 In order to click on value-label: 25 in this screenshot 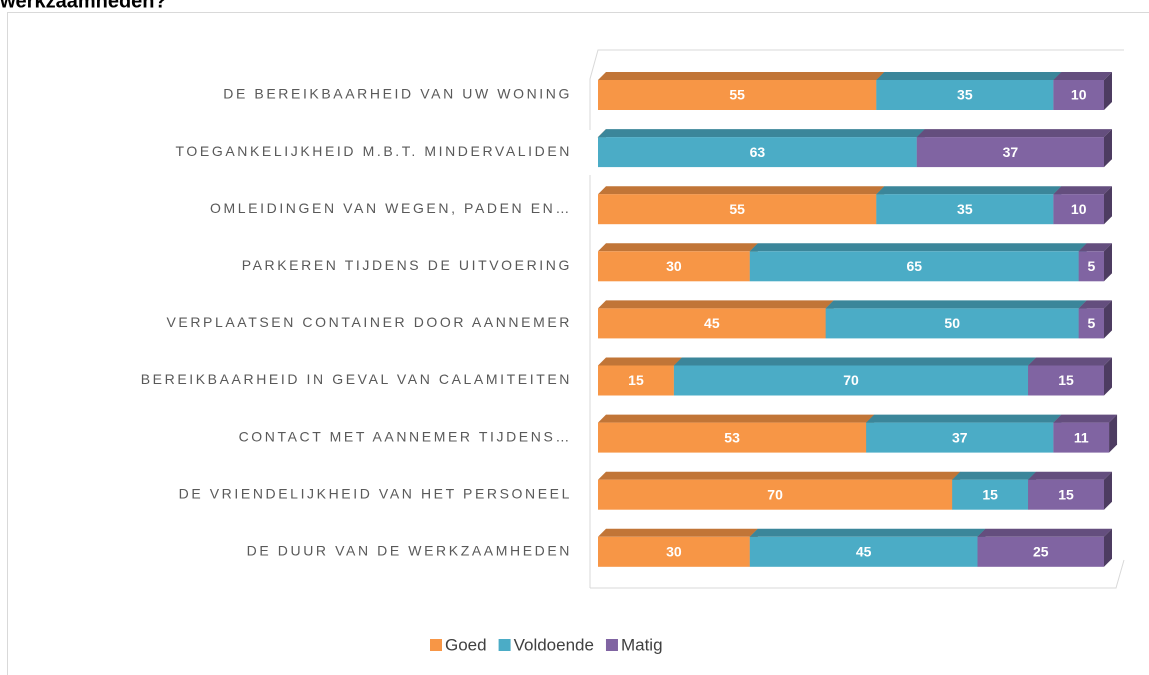, I will do `click(1041, 552)`.